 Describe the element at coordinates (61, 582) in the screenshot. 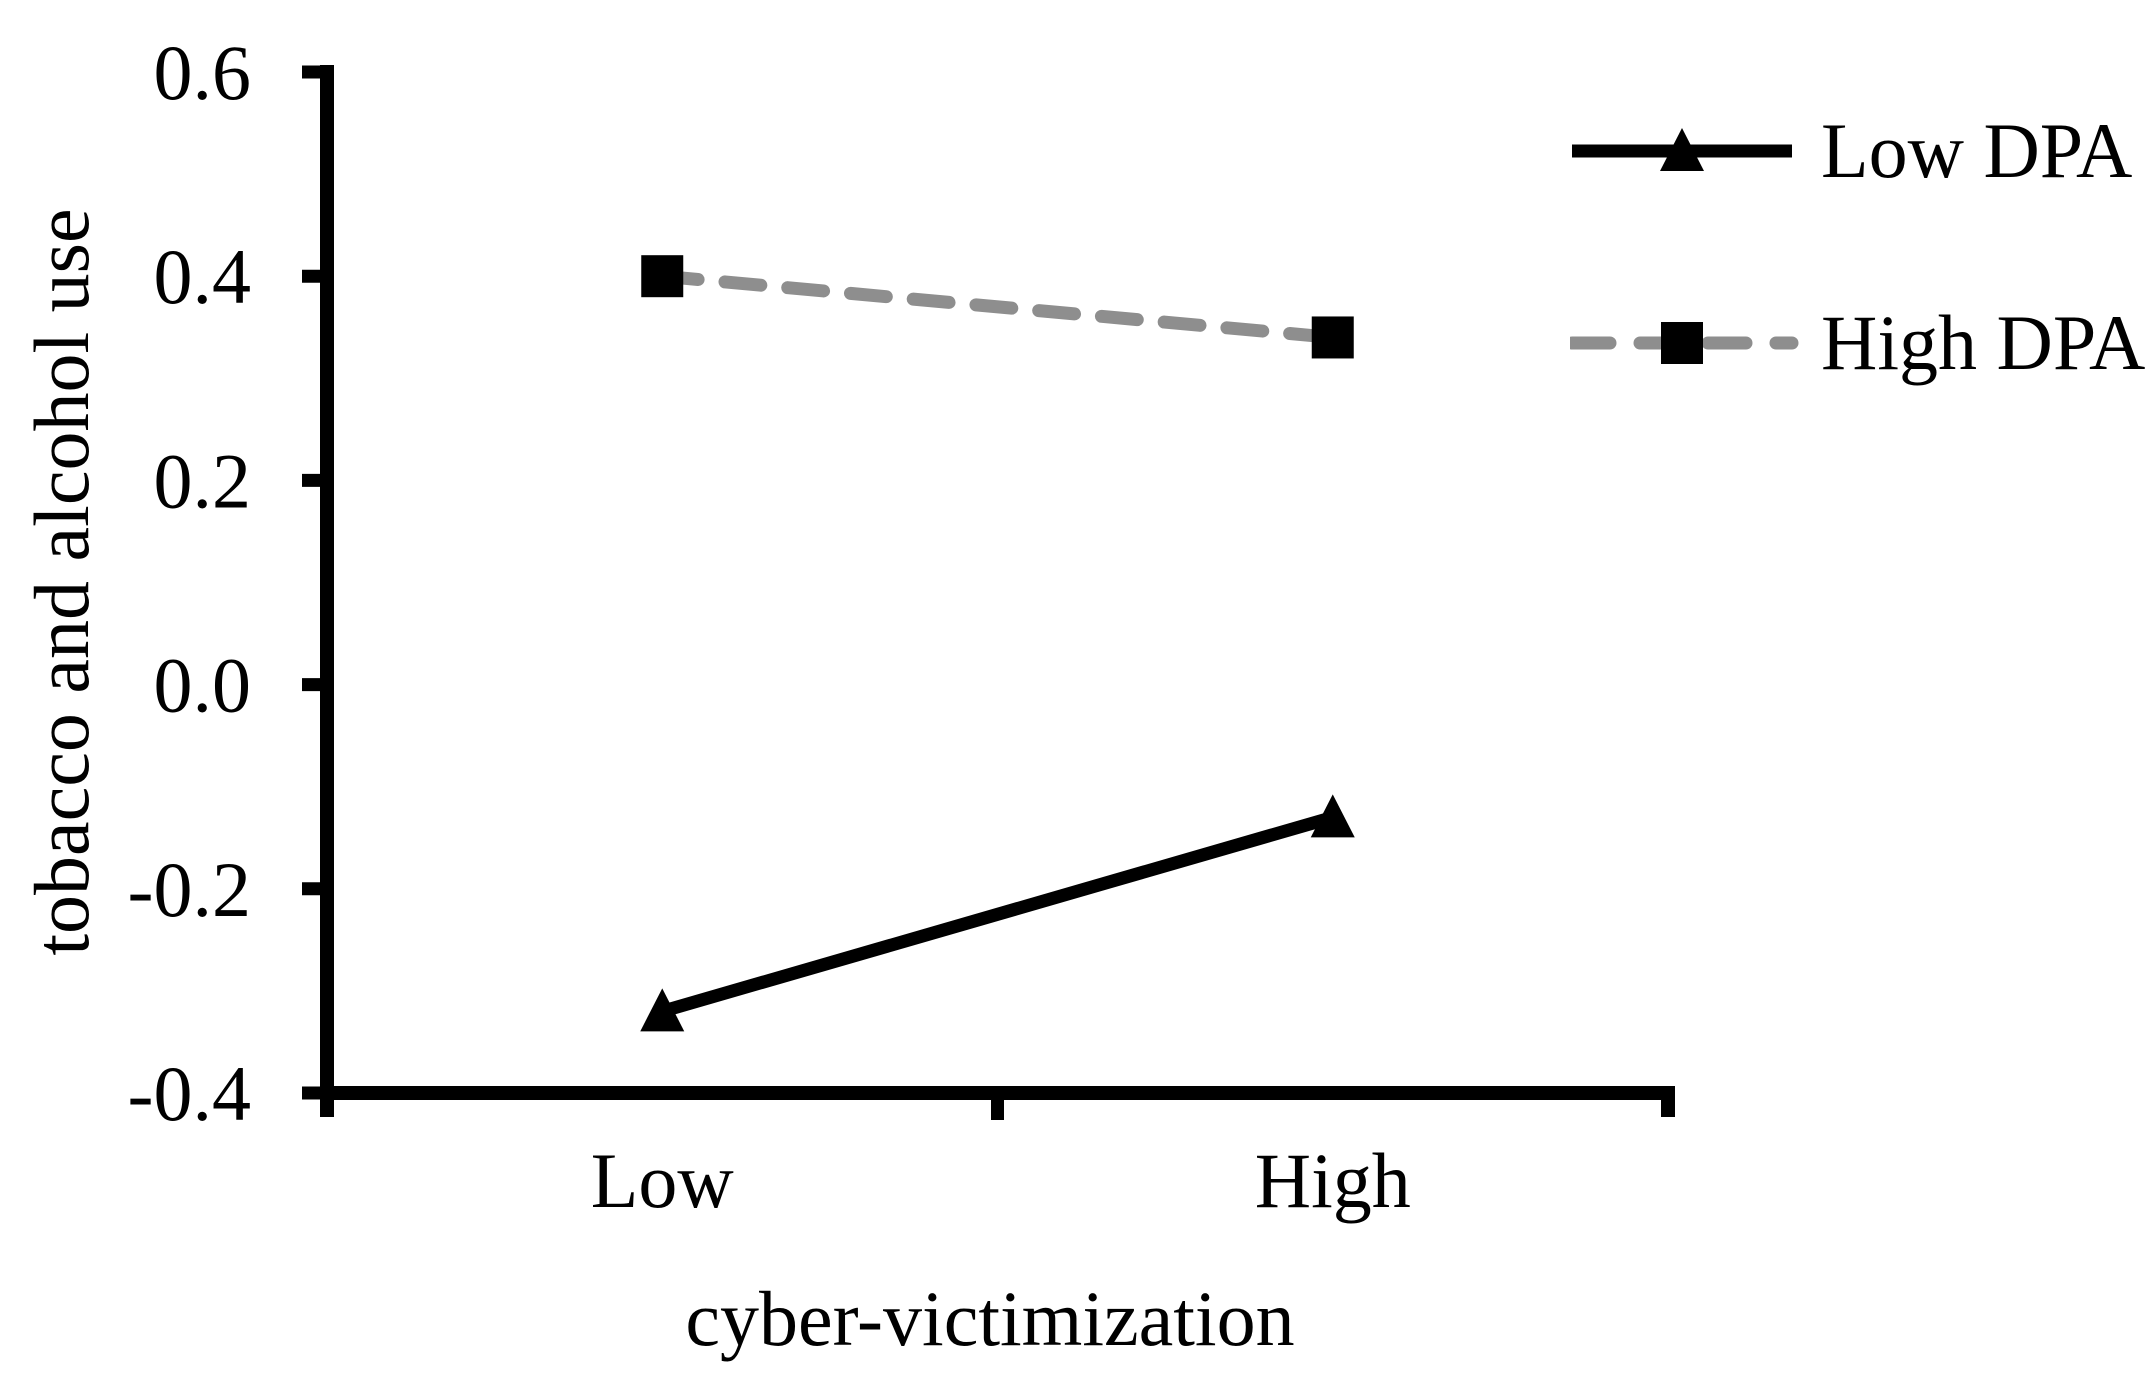

I see `y-axis-title: tobacco and alcohol use` at that location.